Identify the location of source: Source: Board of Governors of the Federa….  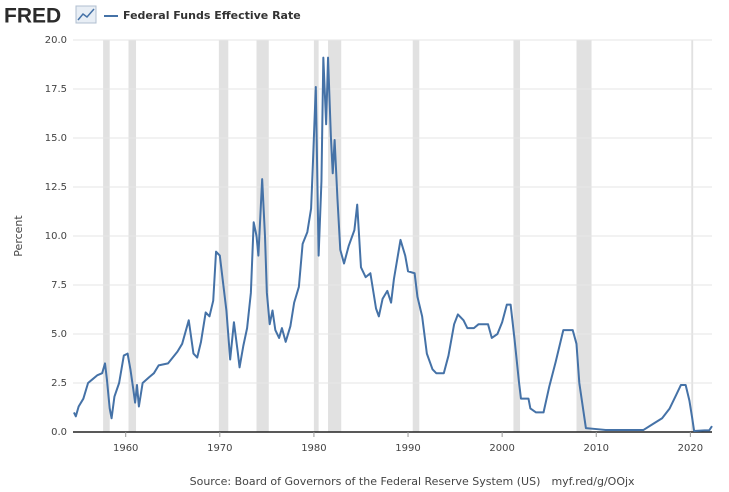
(365, 481).